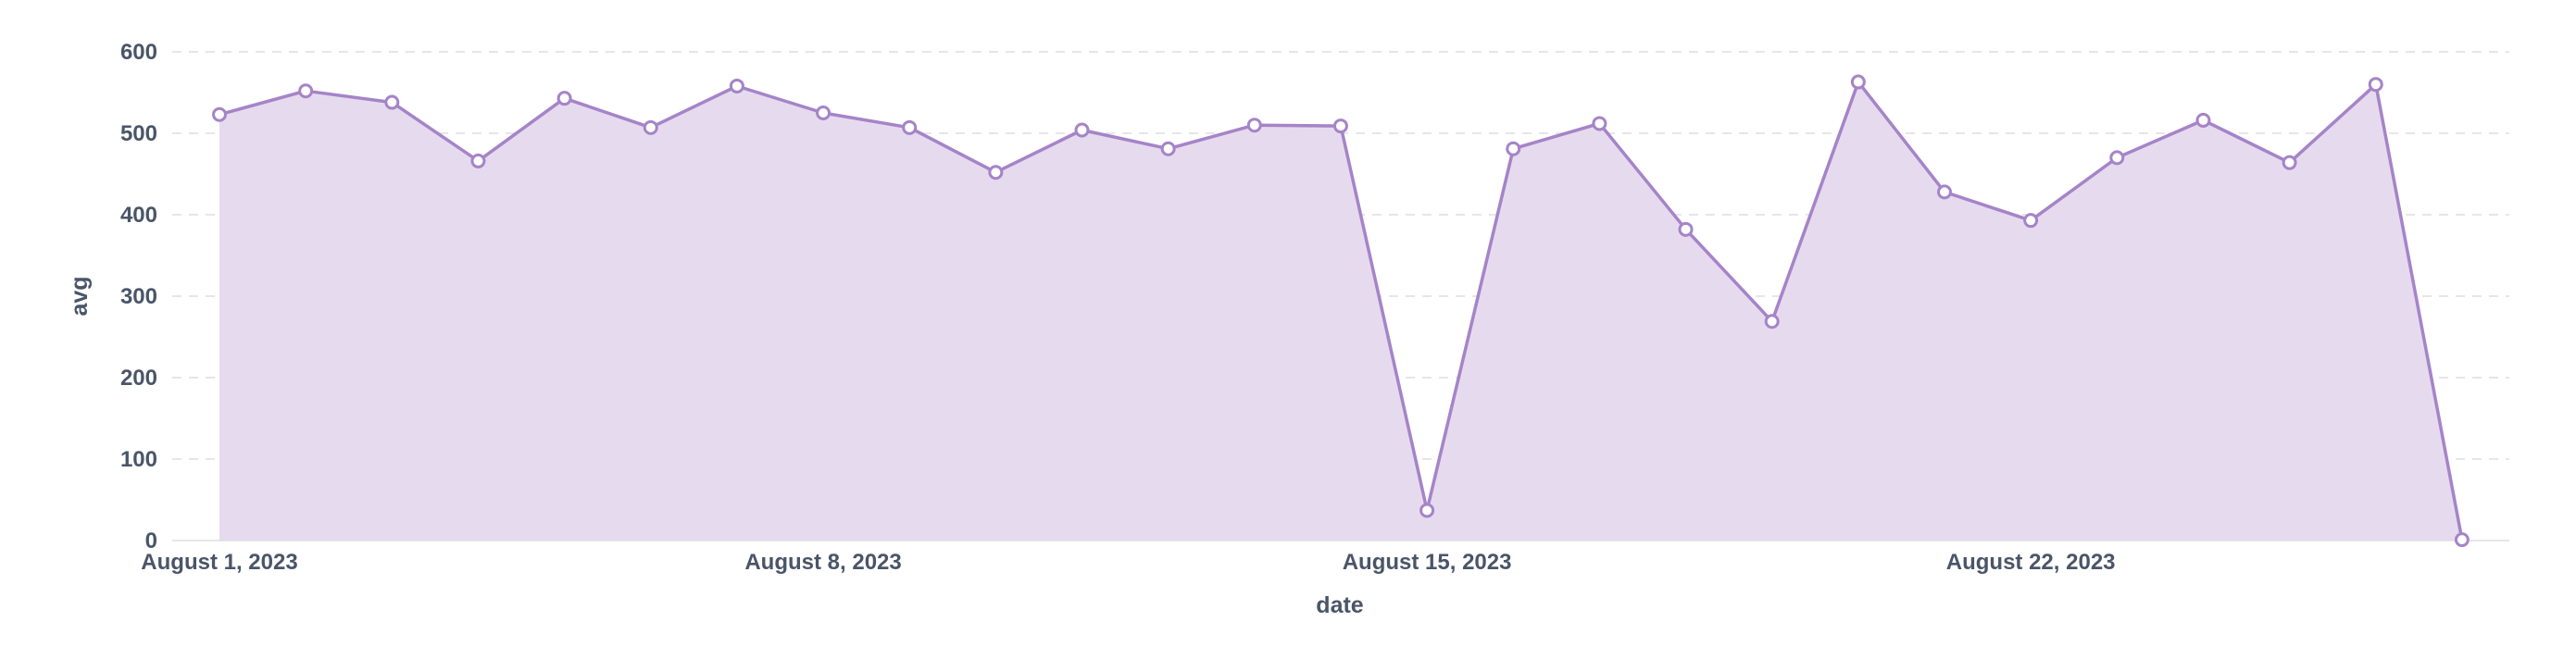 The width and height of the screenshot is (2576, 659). I want to click on y-axis-ticks: 0 100 200 300 400 500 600, so click(138, 296).